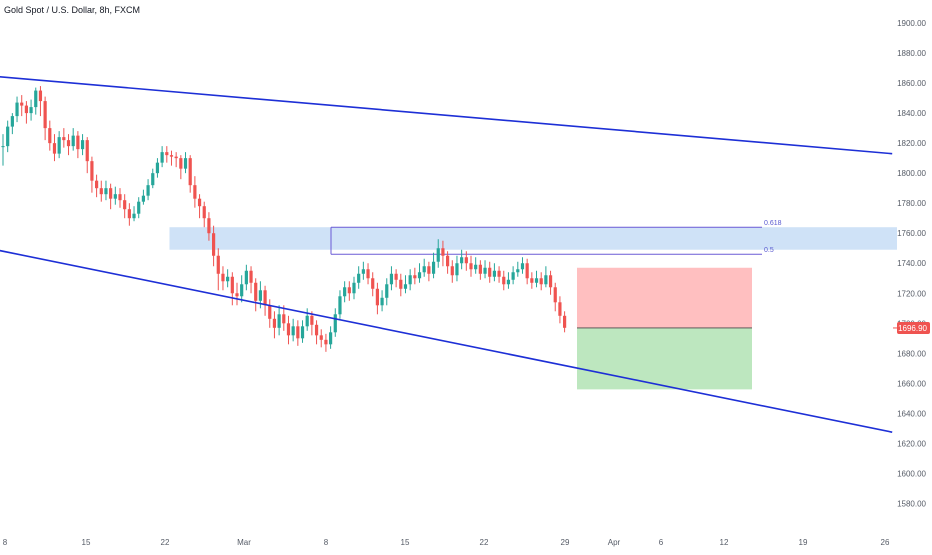 This screenshot has height=555, width=932. Describe the element at coordinates (911, 263) in the screenshot. I see `y-tick-label: 1740.00` at that location.